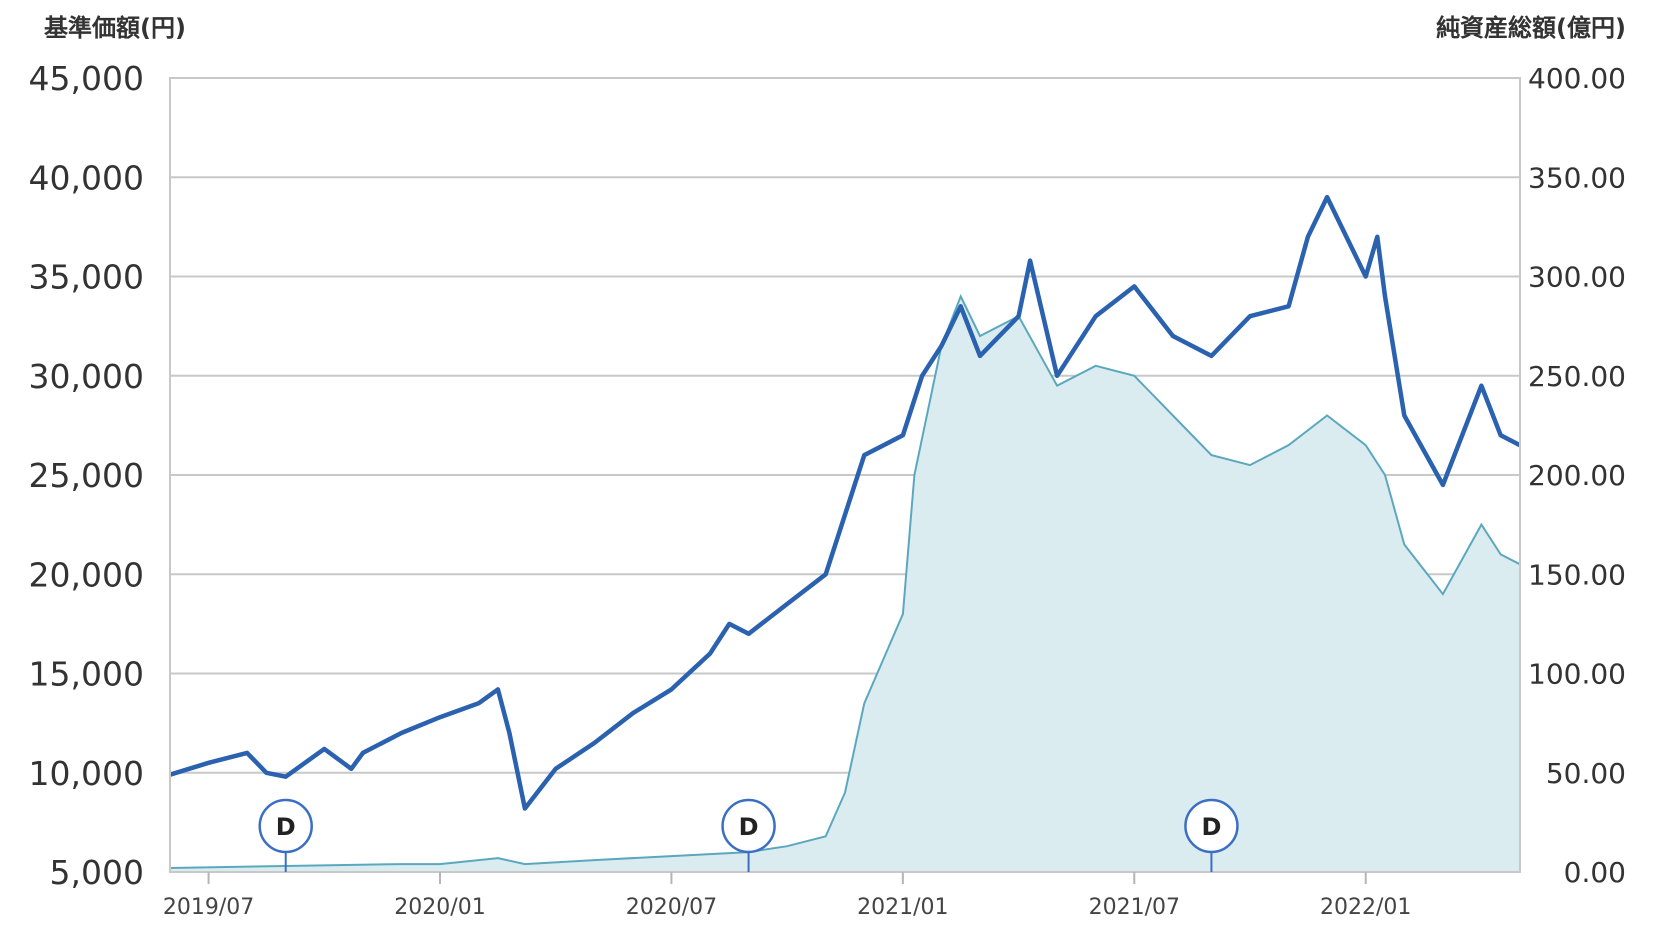 Image resolution: width=1664 pixels, height=928 pixels. Describe the element at coordinates (86, 574) in the screenshot. I see `y-tick-label: 20,000` at that location.